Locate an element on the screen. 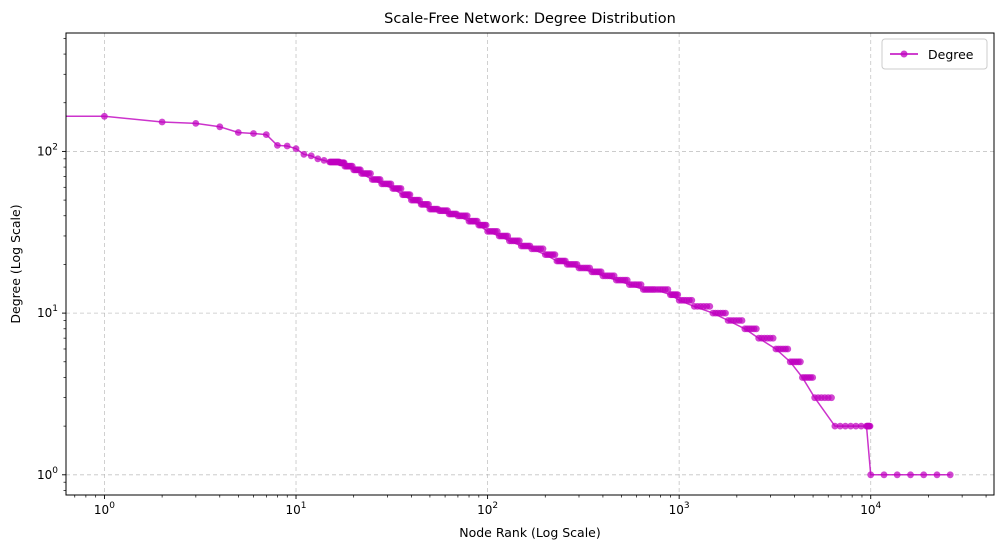 Image resolution: width=1004 pixels, height=552 pixels. chart-title: Scale-Free Network: Degree Distribution is located at coordinates (530, 19).